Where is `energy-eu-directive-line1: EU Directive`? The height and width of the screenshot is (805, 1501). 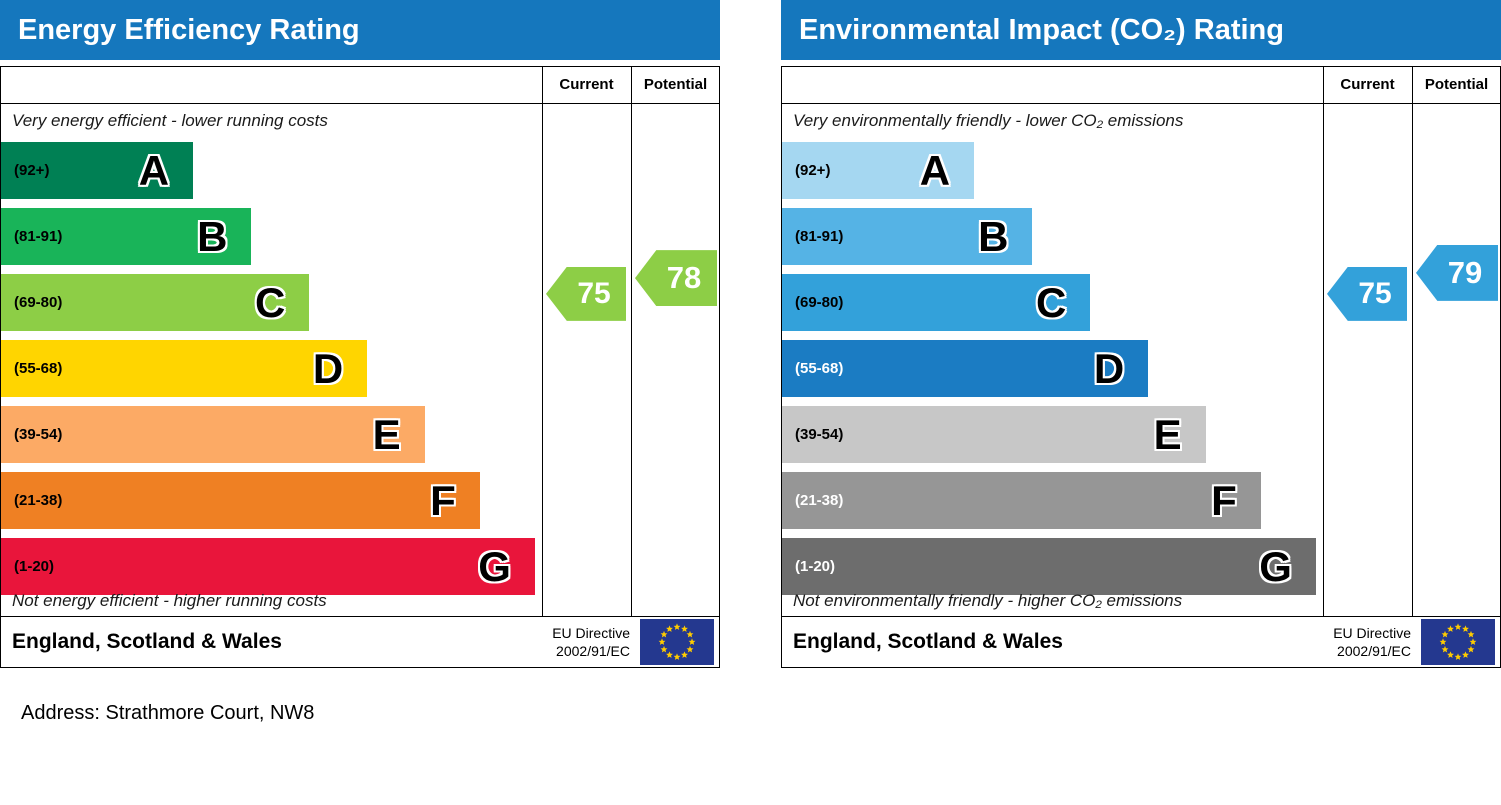
energy-eu-directive-line1: EU Directive is located at coordinates (591, 632).